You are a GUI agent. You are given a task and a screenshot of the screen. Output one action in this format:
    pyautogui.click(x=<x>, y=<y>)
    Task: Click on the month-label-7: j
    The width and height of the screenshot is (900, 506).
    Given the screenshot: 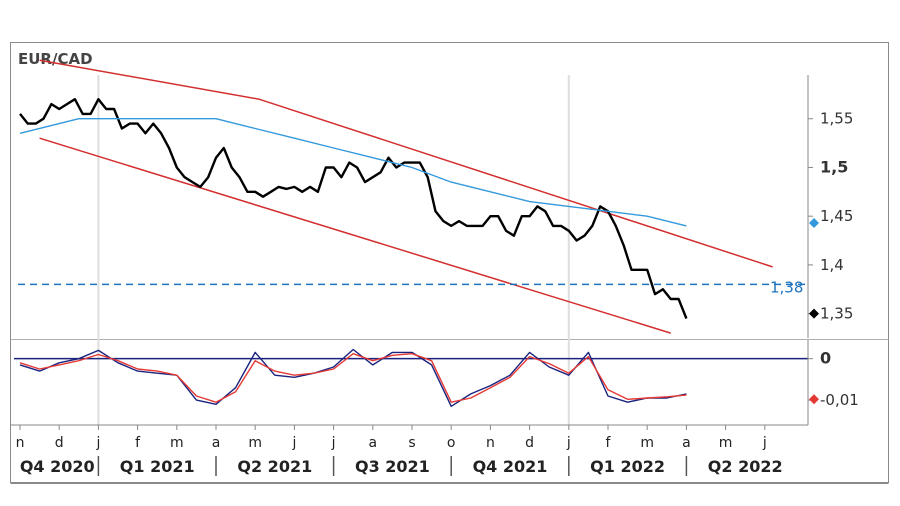 What is the action you would take?
    pyautogui.click(x=293, y=443)
    